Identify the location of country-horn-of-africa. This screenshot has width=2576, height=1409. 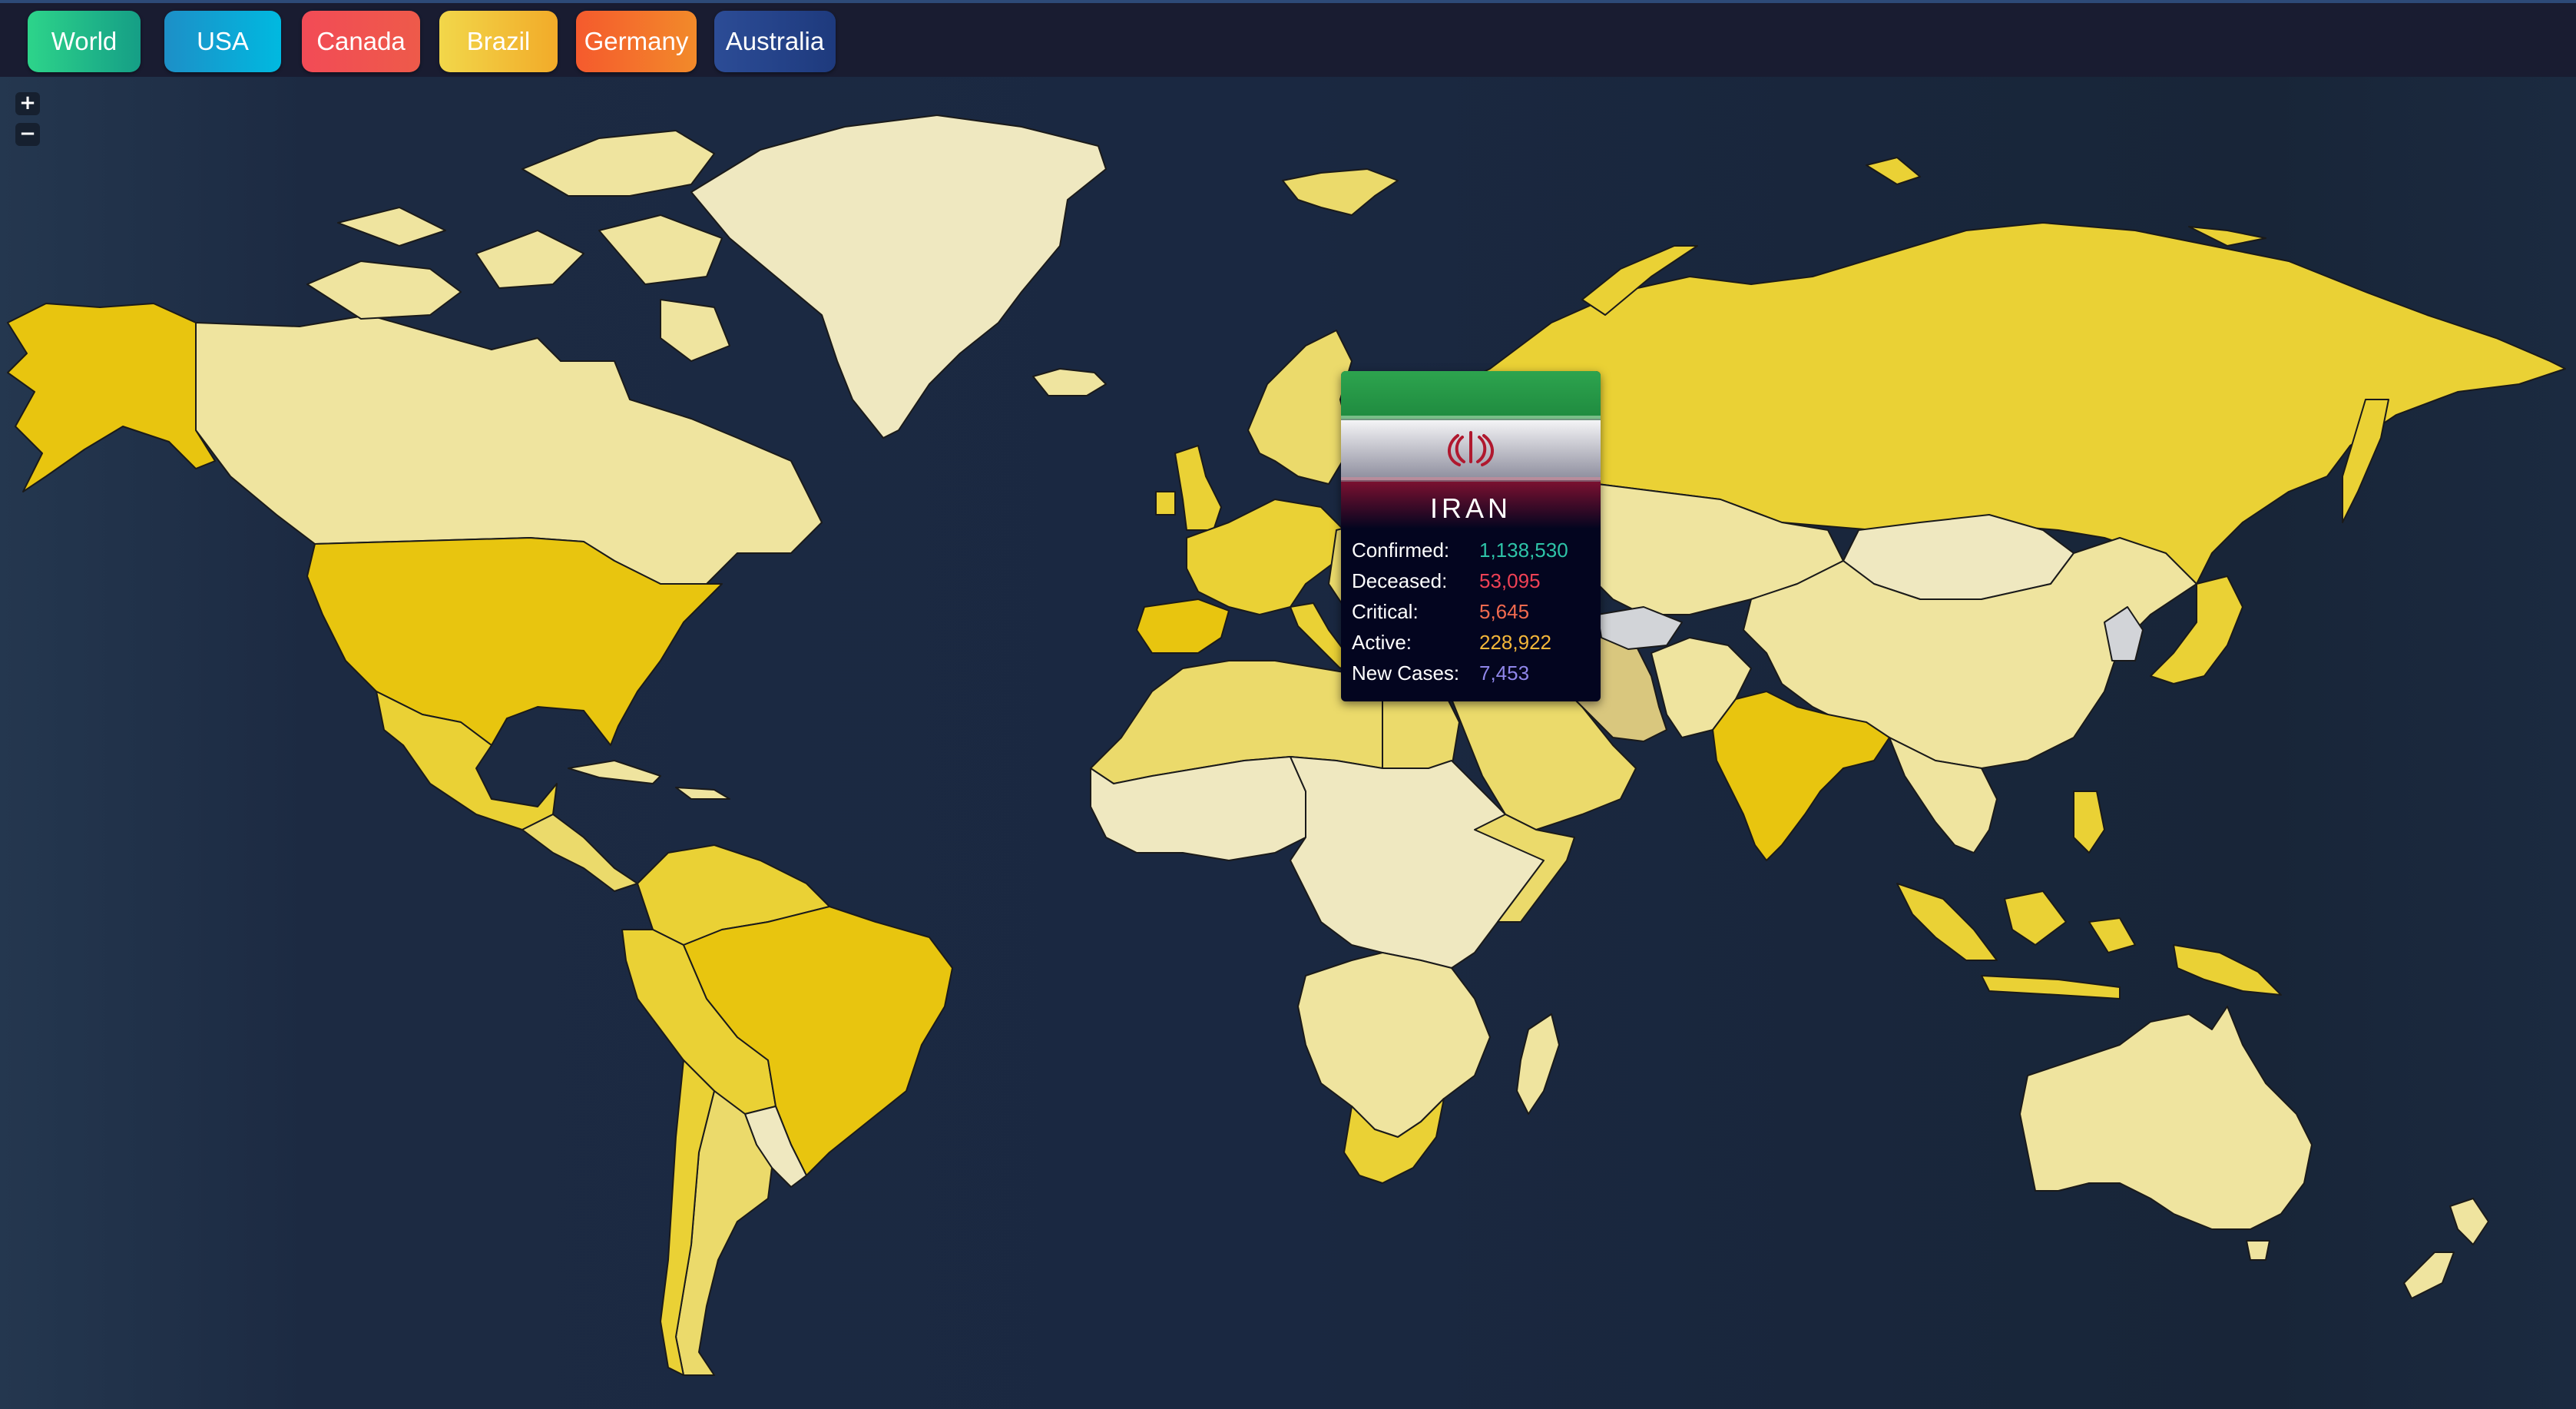
(1524, 868).